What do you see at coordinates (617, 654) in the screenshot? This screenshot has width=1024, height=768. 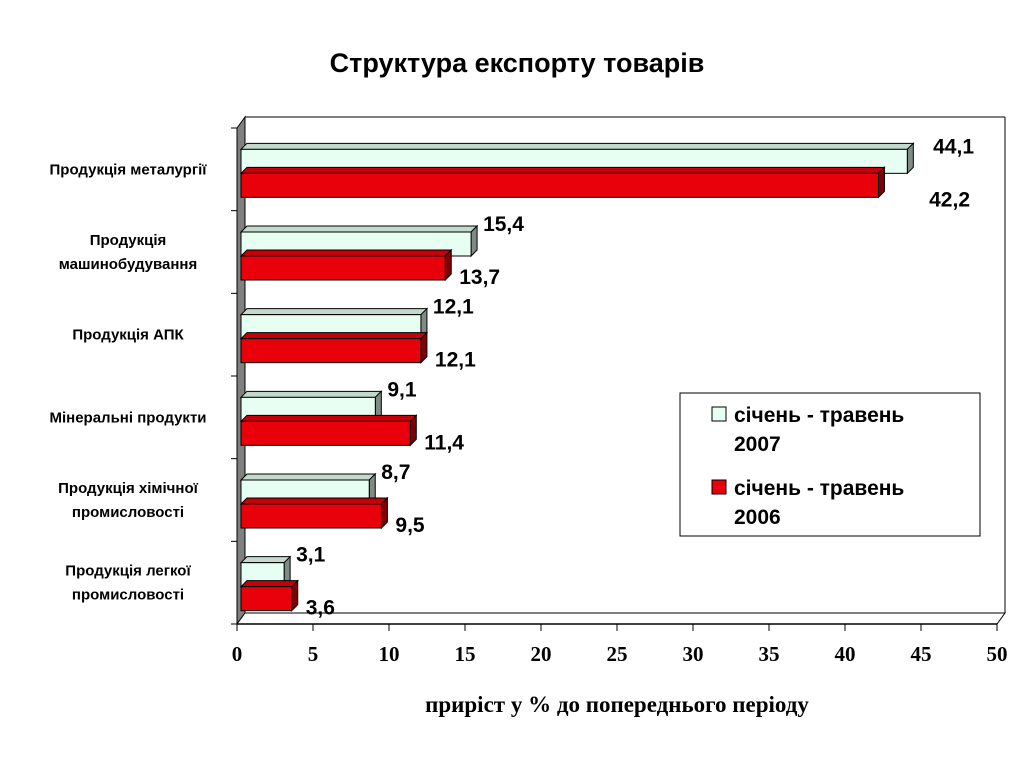 I see `x-tick-label: 25` at bounding box center [617, 654].